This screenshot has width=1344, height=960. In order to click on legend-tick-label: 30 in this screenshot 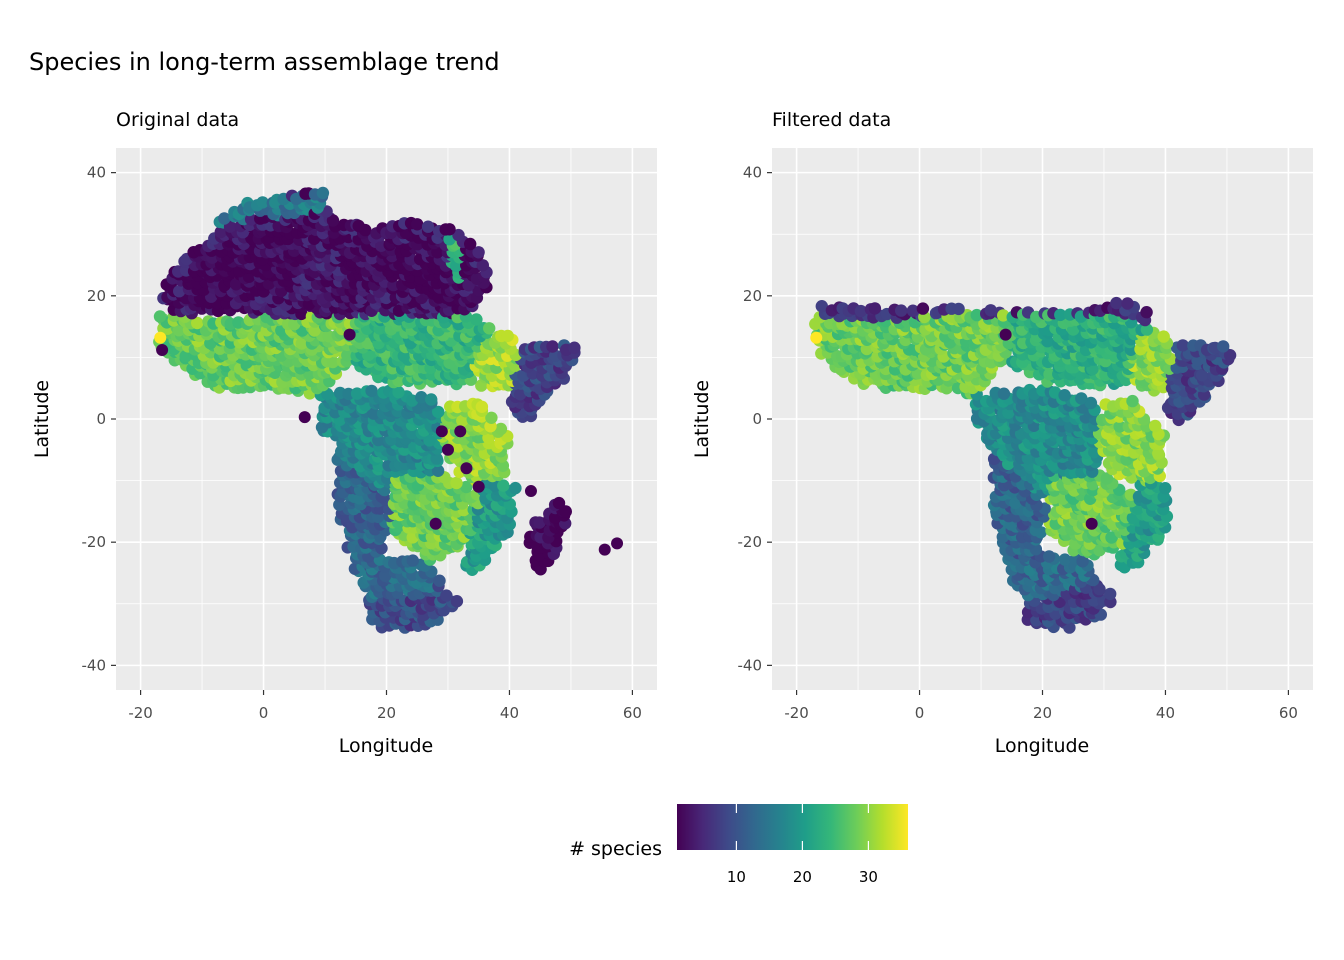, I will do `click(868, 877)`.